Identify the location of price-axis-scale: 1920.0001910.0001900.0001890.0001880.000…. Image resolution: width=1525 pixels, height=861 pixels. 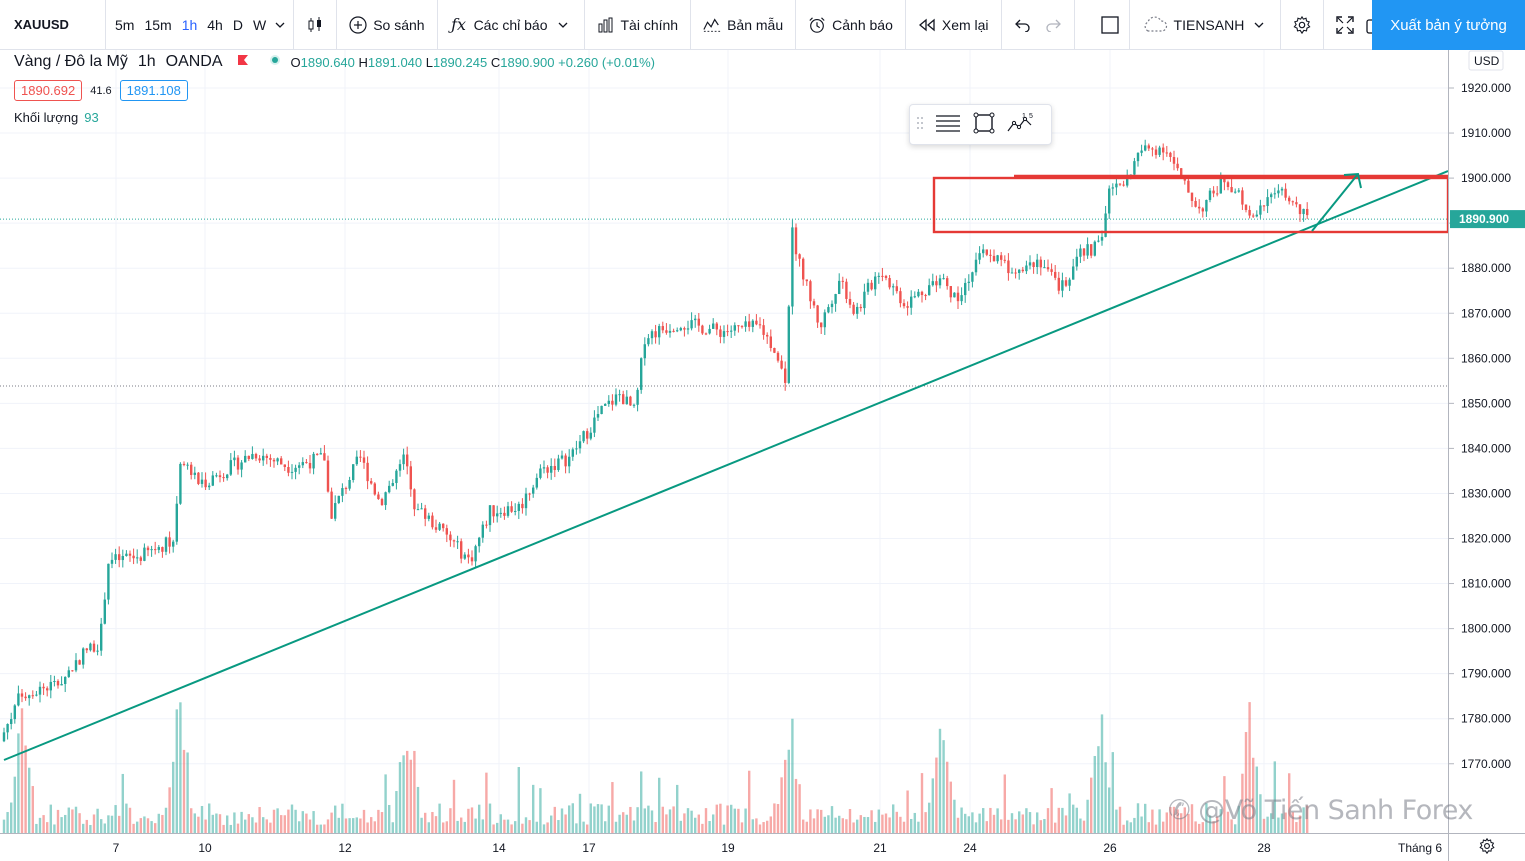
(1487, 441).